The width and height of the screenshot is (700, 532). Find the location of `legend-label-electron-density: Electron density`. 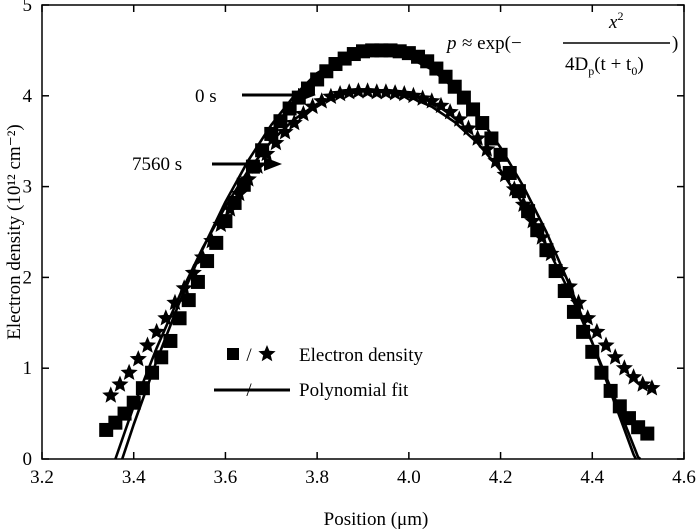

legend-label-electron-density: Electron density is located at coordinates (361, 355).